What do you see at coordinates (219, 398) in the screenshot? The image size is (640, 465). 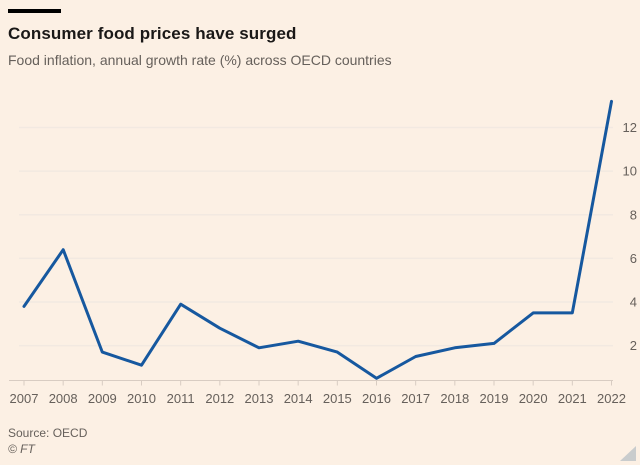 I see `x-tick-label: 2012` at bounding box center [219, 398].